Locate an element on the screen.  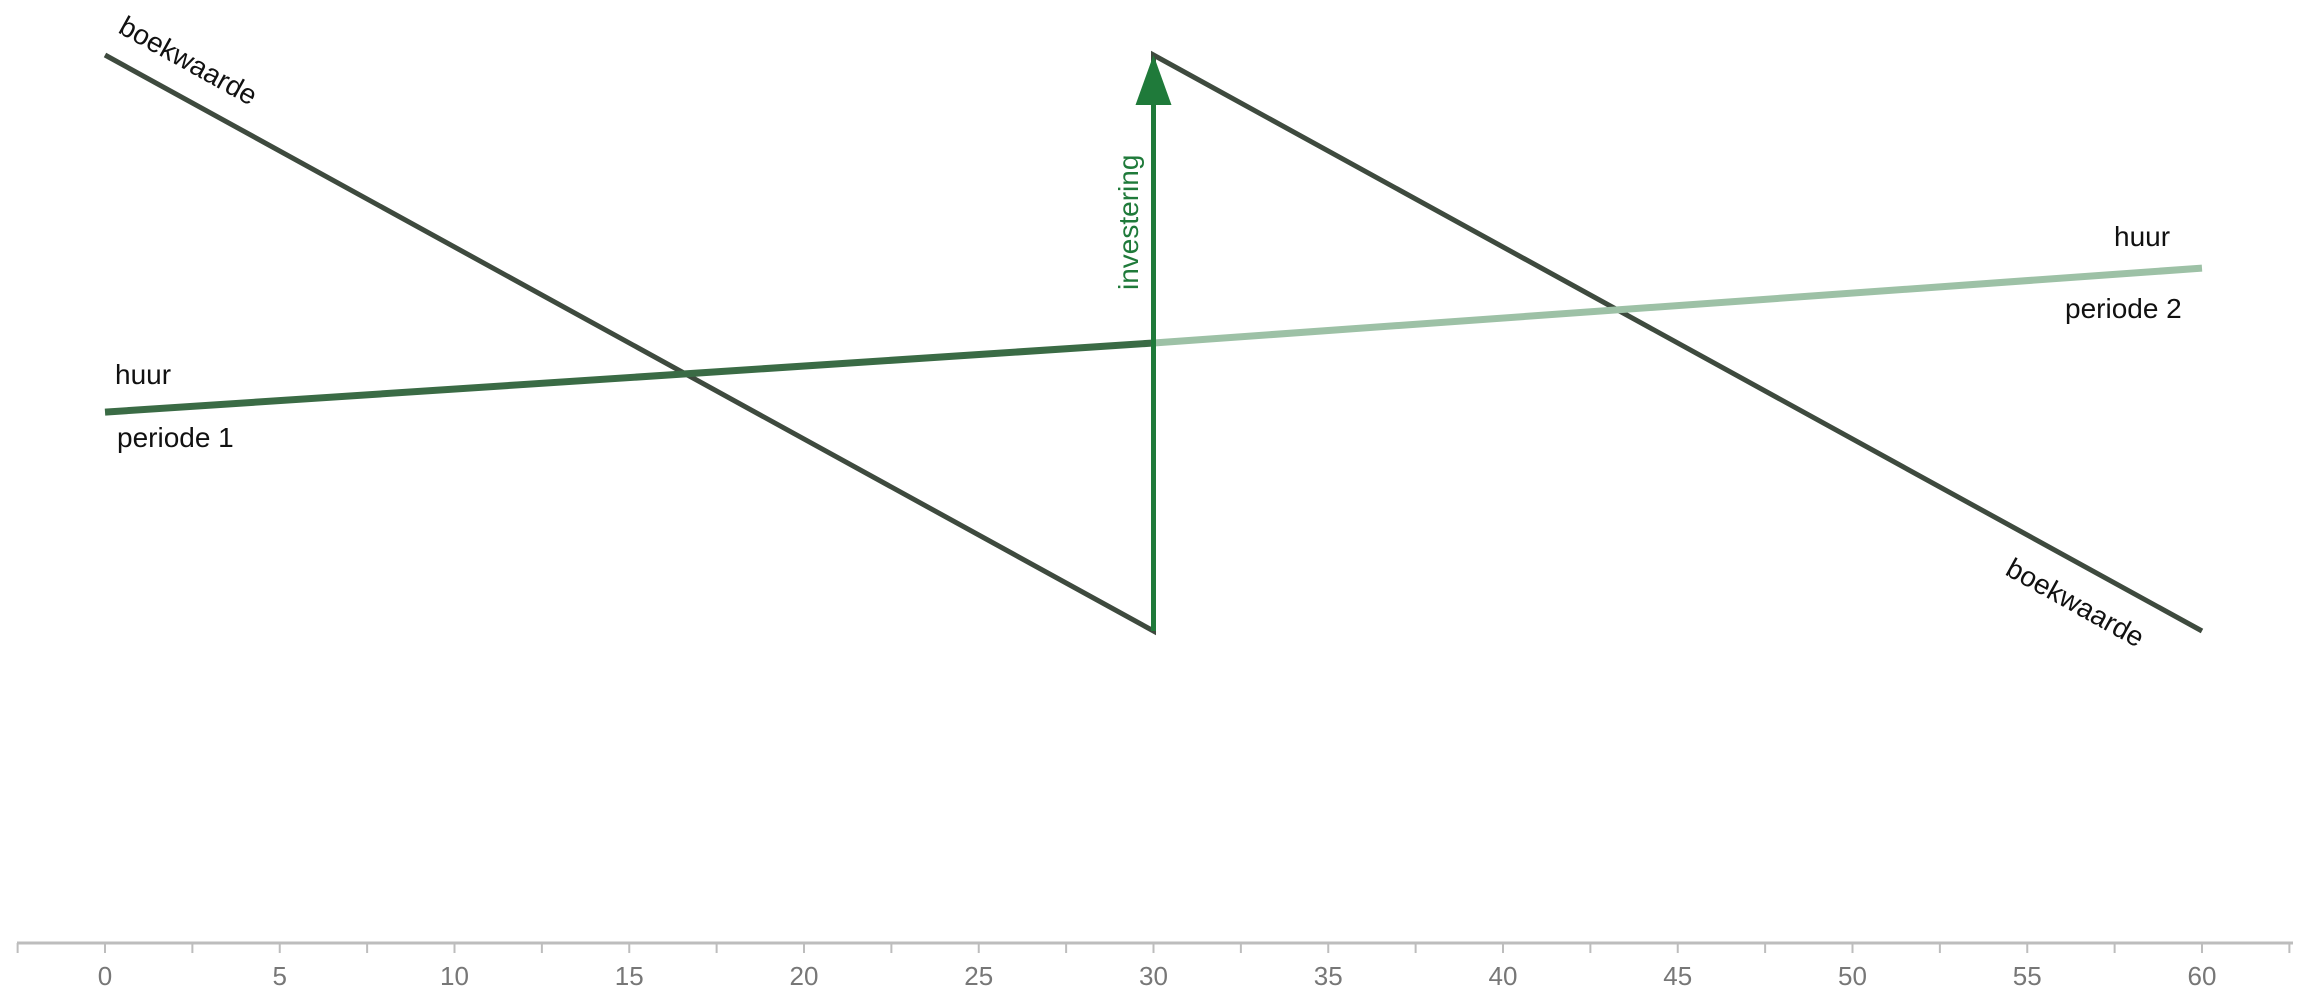
label-periode-2: periode 2 is located at coordinates (2123, 308).